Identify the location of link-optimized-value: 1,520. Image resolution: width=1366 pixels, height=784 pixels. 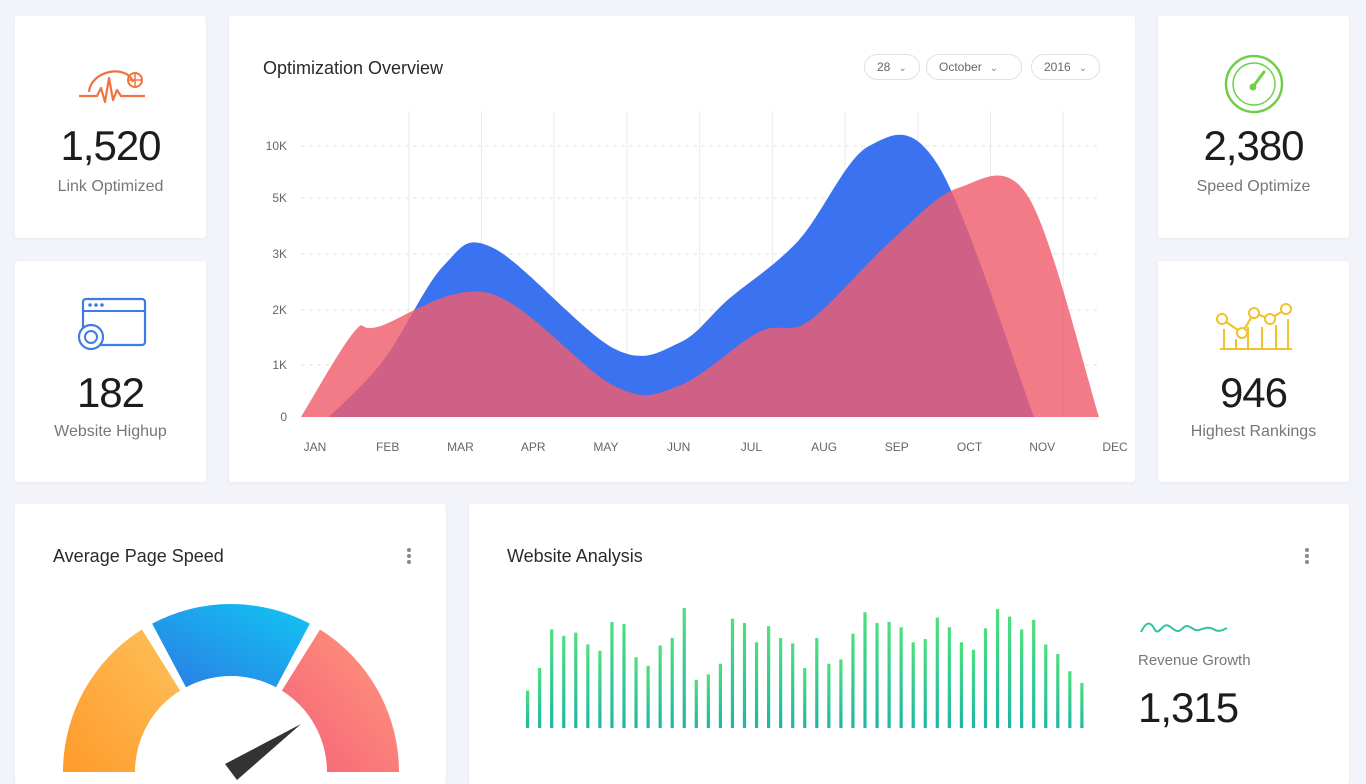
(110, 145).